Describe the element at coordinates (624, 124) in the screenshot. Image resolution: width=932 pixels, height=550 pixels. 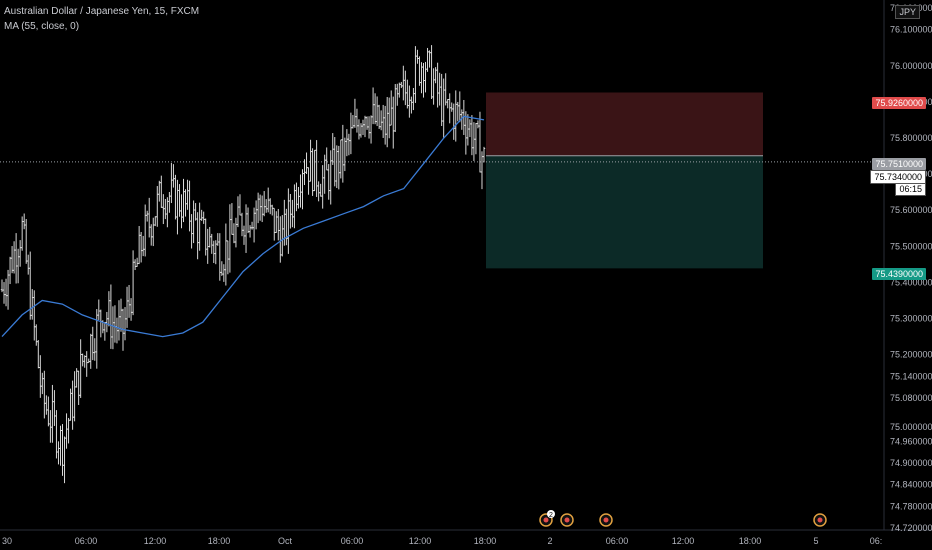
I see `stop-loss-zone` at that location.